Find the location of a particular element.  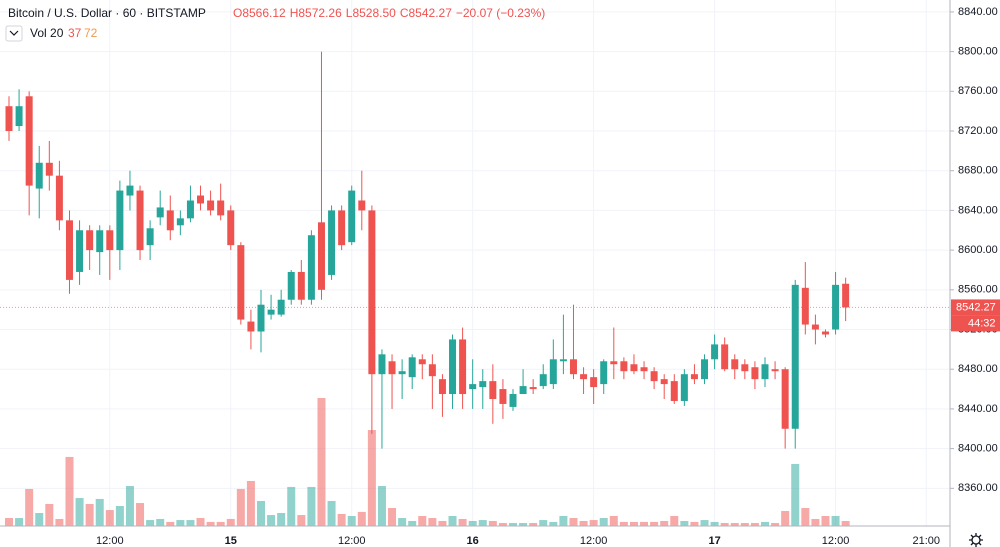

ohlc-value: L8528.50 is located at coordinates (371, 13).